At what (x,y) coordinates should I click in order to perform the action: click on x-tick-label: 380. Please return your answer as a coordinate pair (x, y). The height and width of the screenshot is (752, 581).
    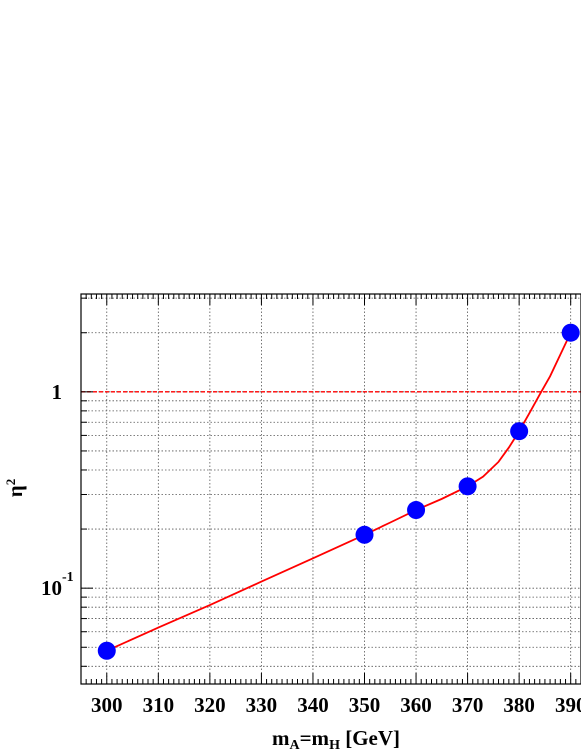
    Looking at the image, I should click on (519, 705).